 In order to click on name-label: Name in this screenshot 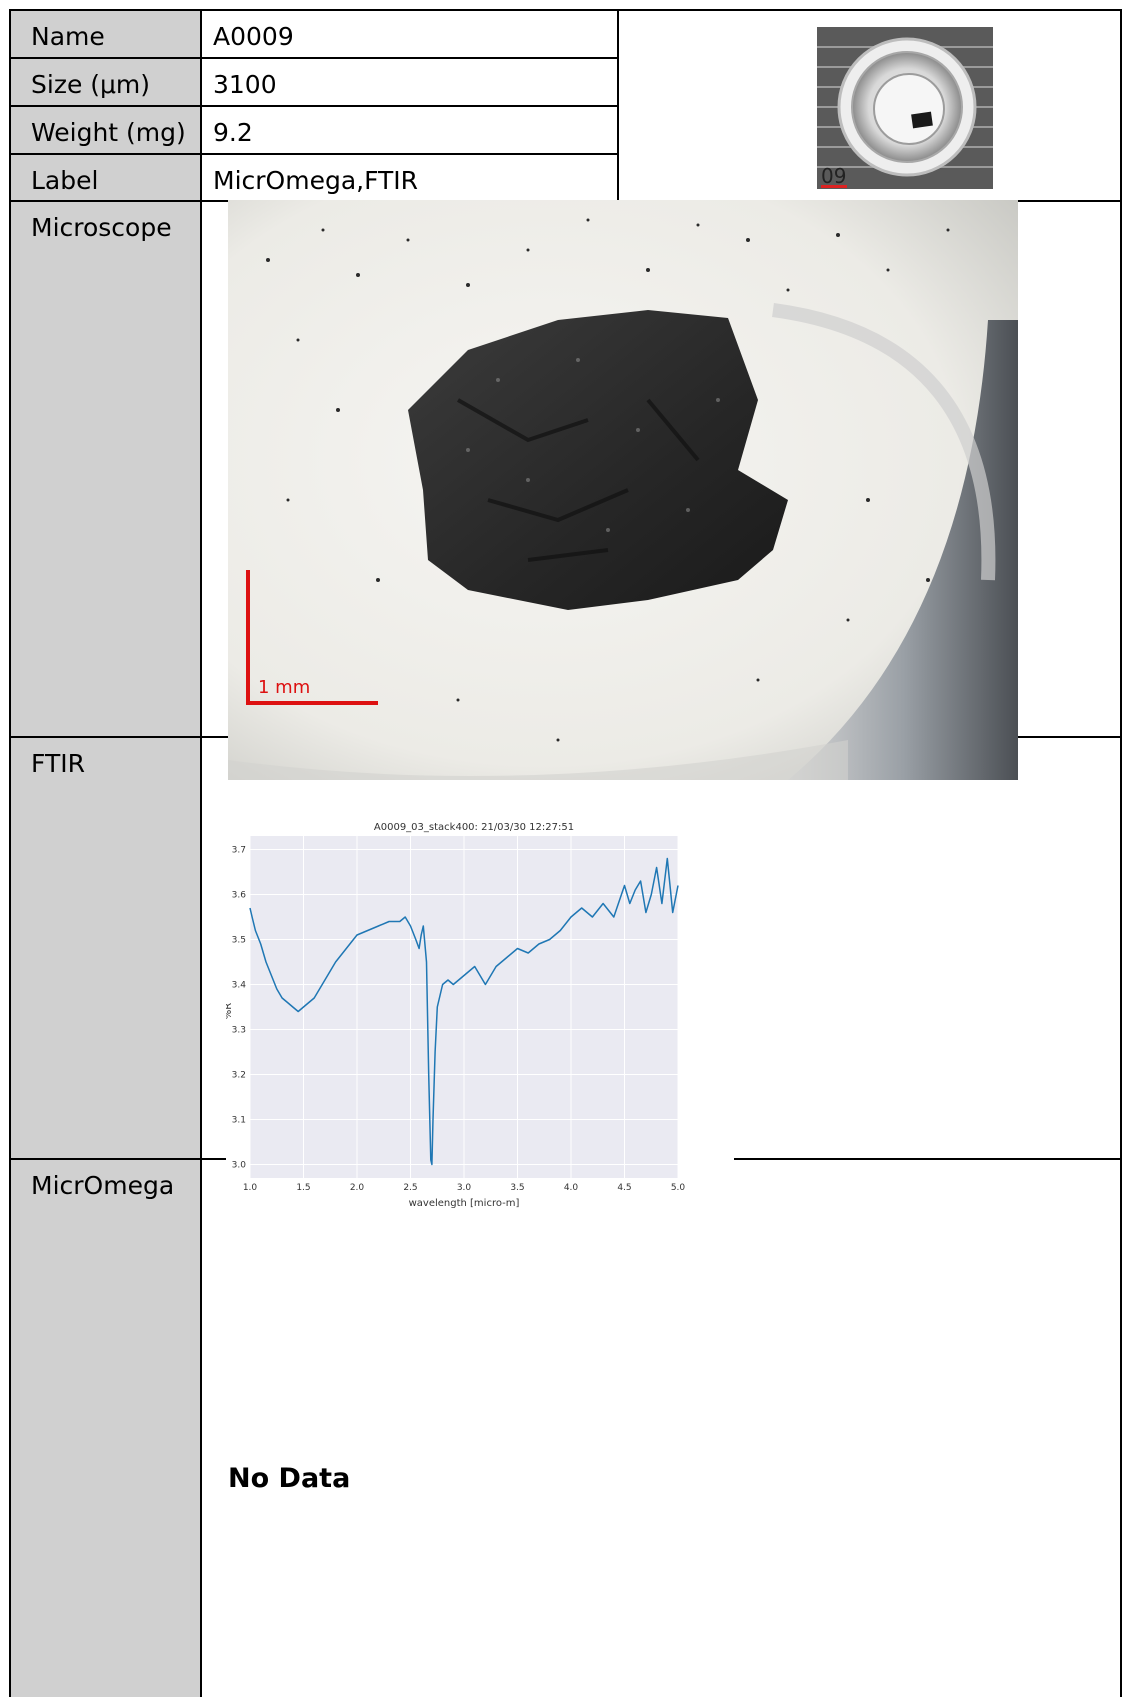, I will do `click(105, 34)`.